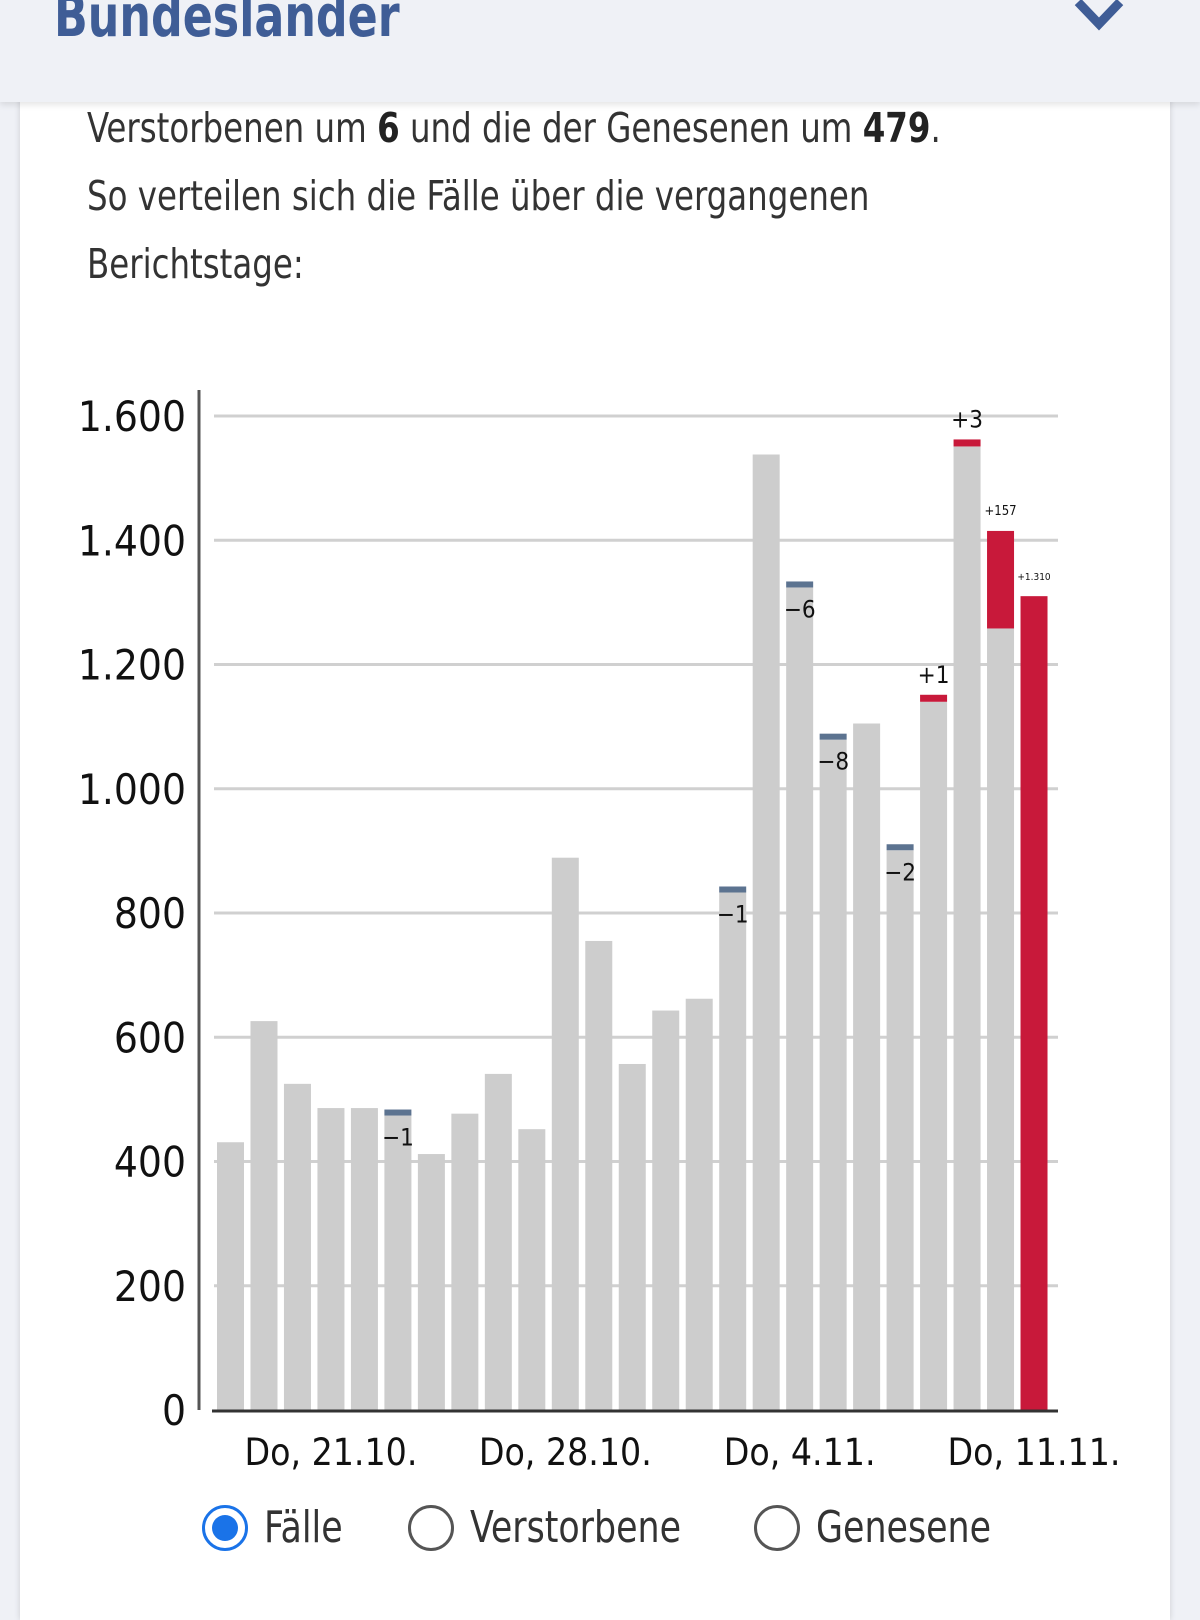 Image resolution: width=1200 pixels, height=1620 pixels. I want to click on text-segment: ., so click(935, 128).